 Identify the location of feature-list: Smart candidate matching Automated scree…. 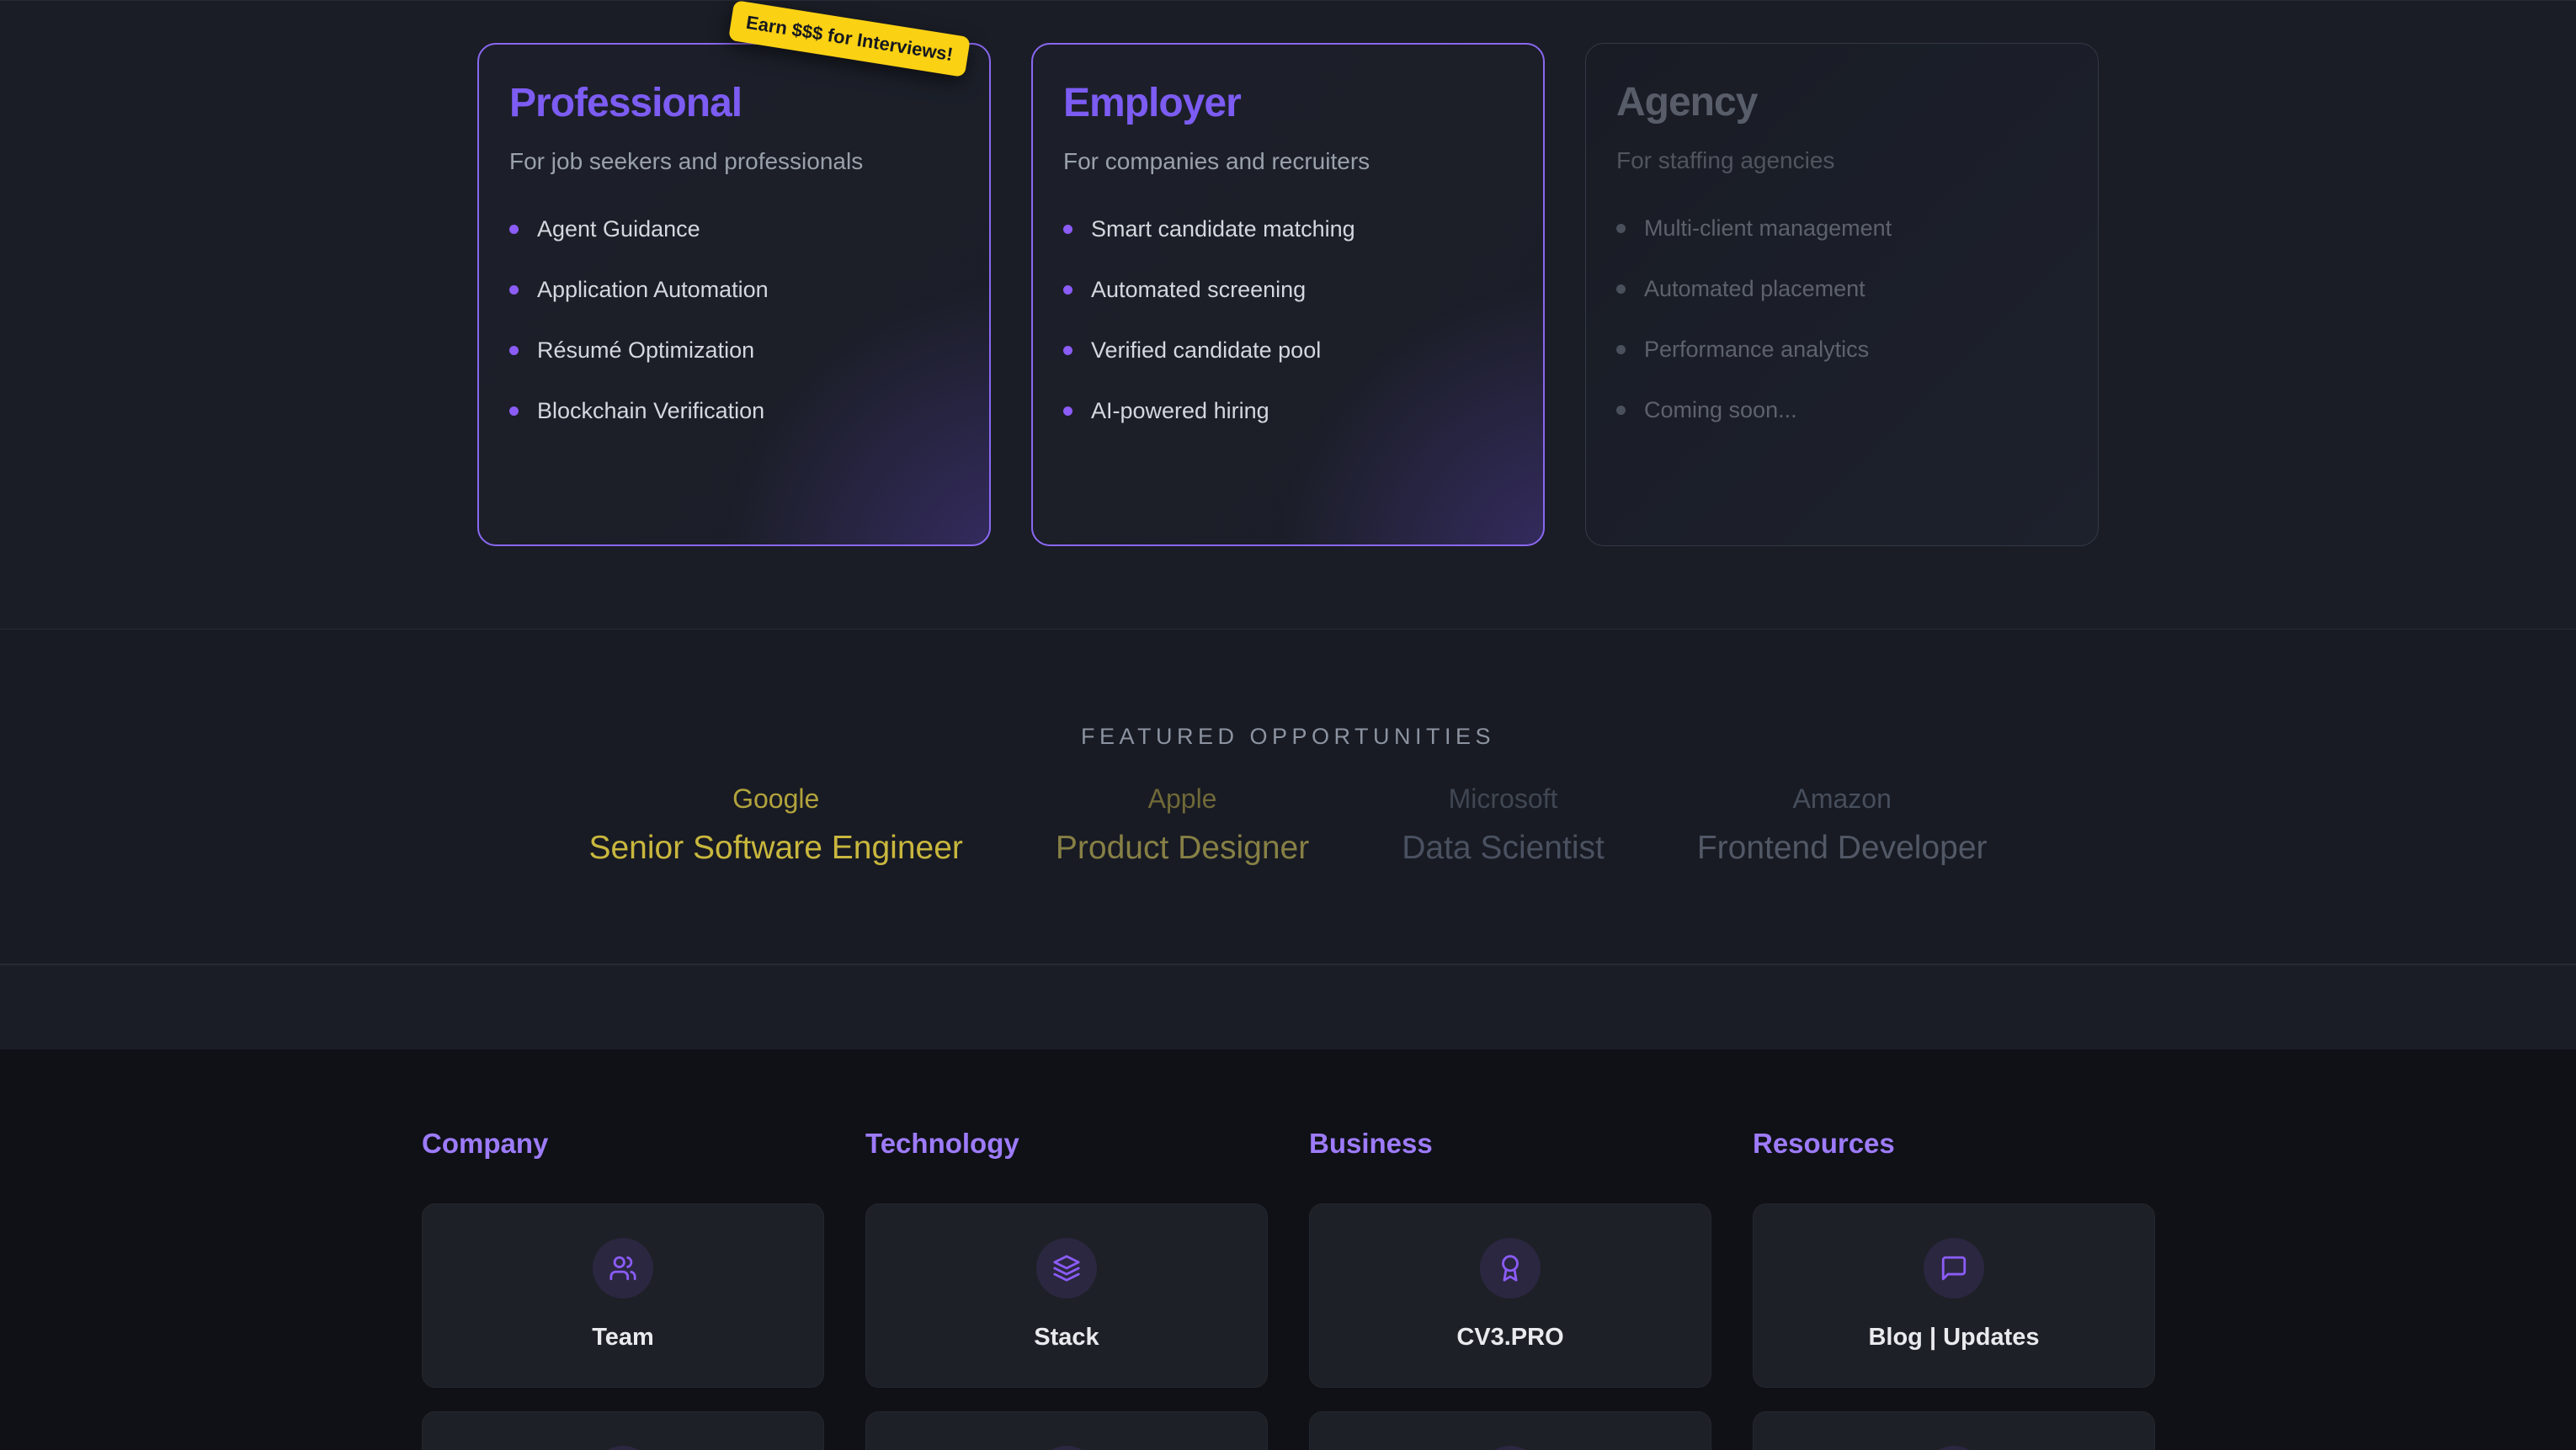
(1288, 319).